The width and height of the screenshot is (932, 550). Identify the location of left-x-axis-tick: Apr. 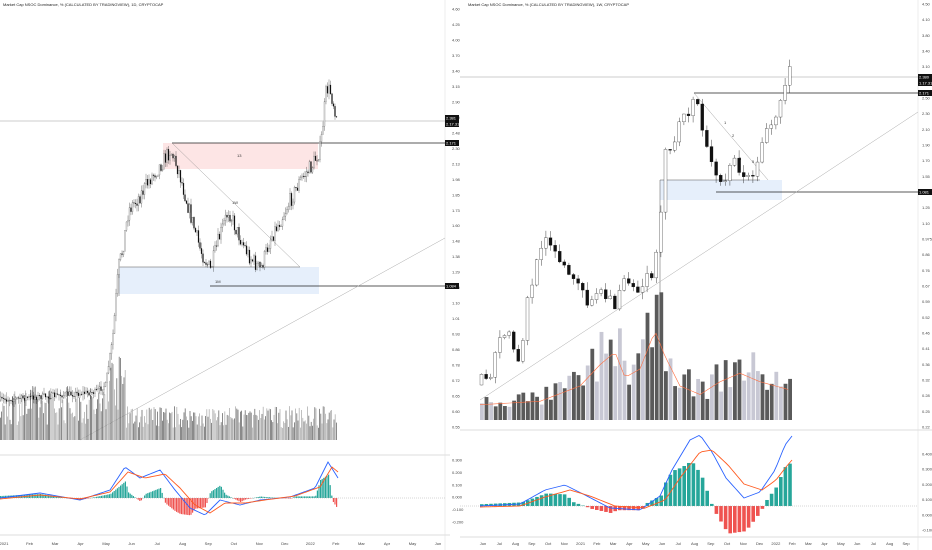
(387, 543).